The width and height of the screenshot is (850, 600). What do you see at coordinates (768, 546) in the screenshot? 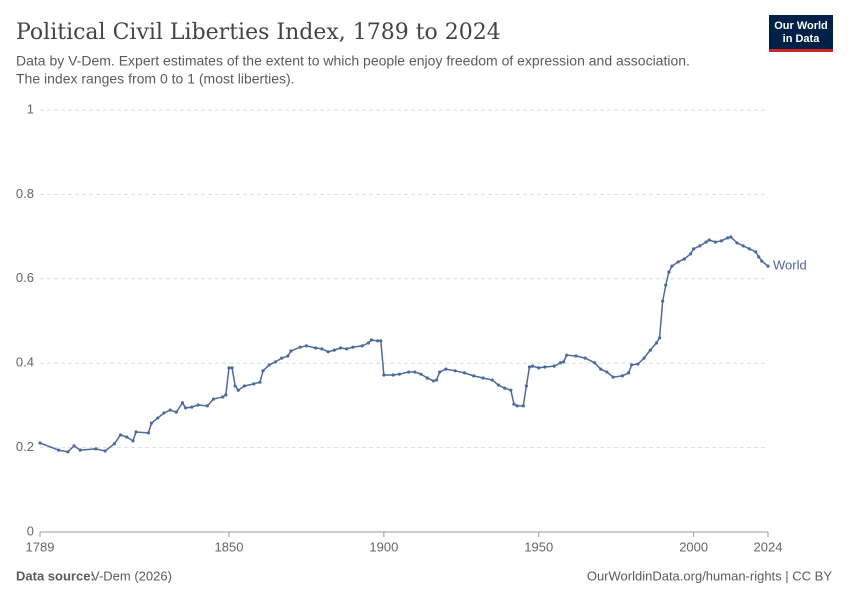
I see `x-tick-label: 2024` at bounding box center [768, 546].